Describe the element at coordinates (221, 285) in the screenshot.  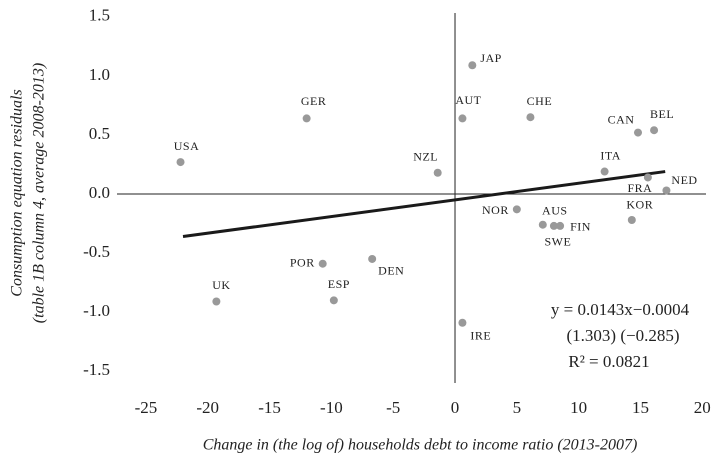
I see `point-label: UK` at that location.